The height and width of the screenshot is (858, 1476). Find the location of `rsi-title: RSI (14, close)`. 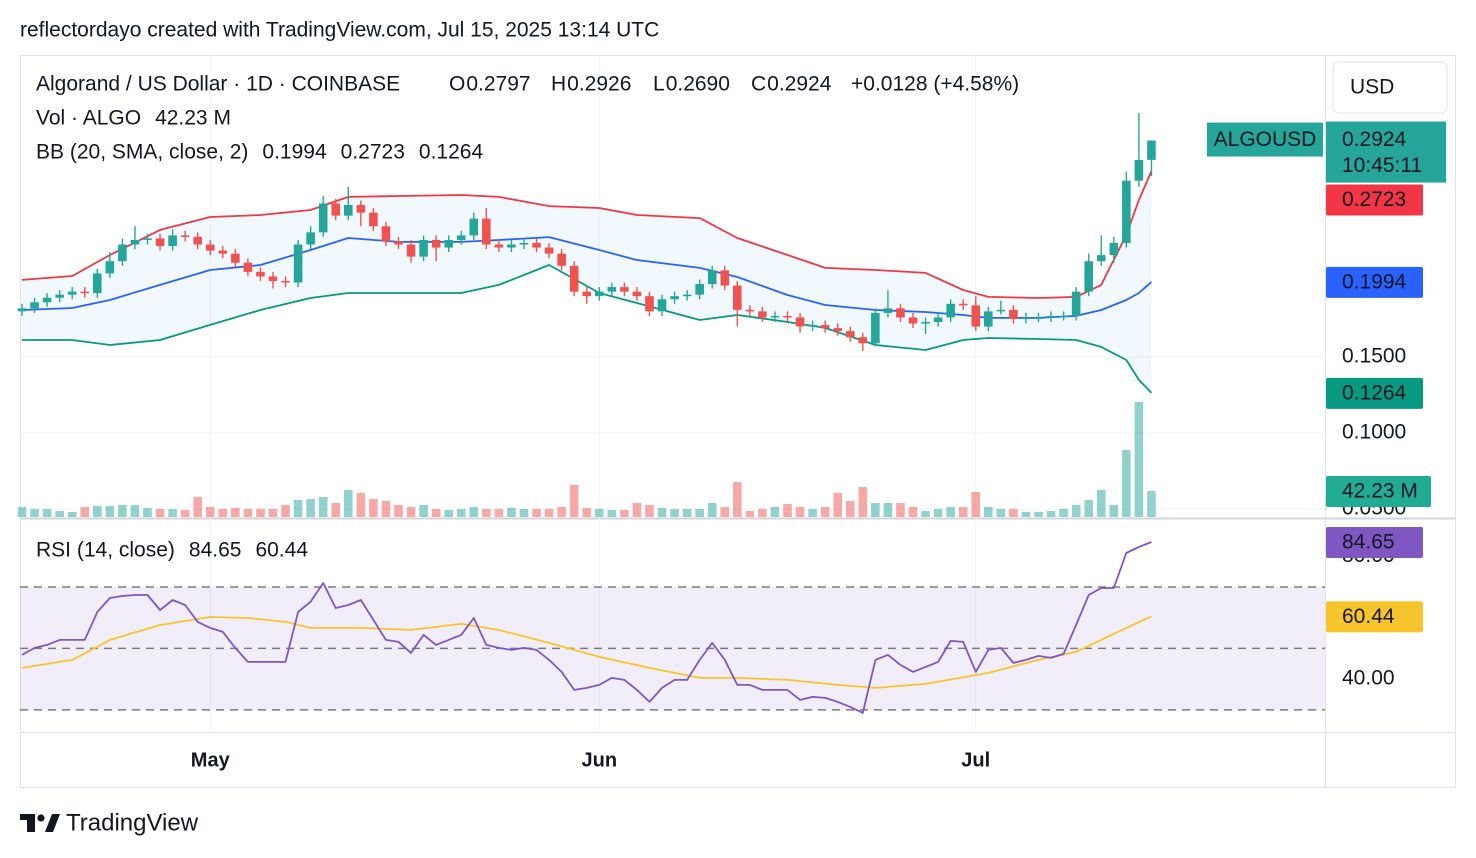

rsi-title: RSI (14, close) is located at coordinates (105, 550).